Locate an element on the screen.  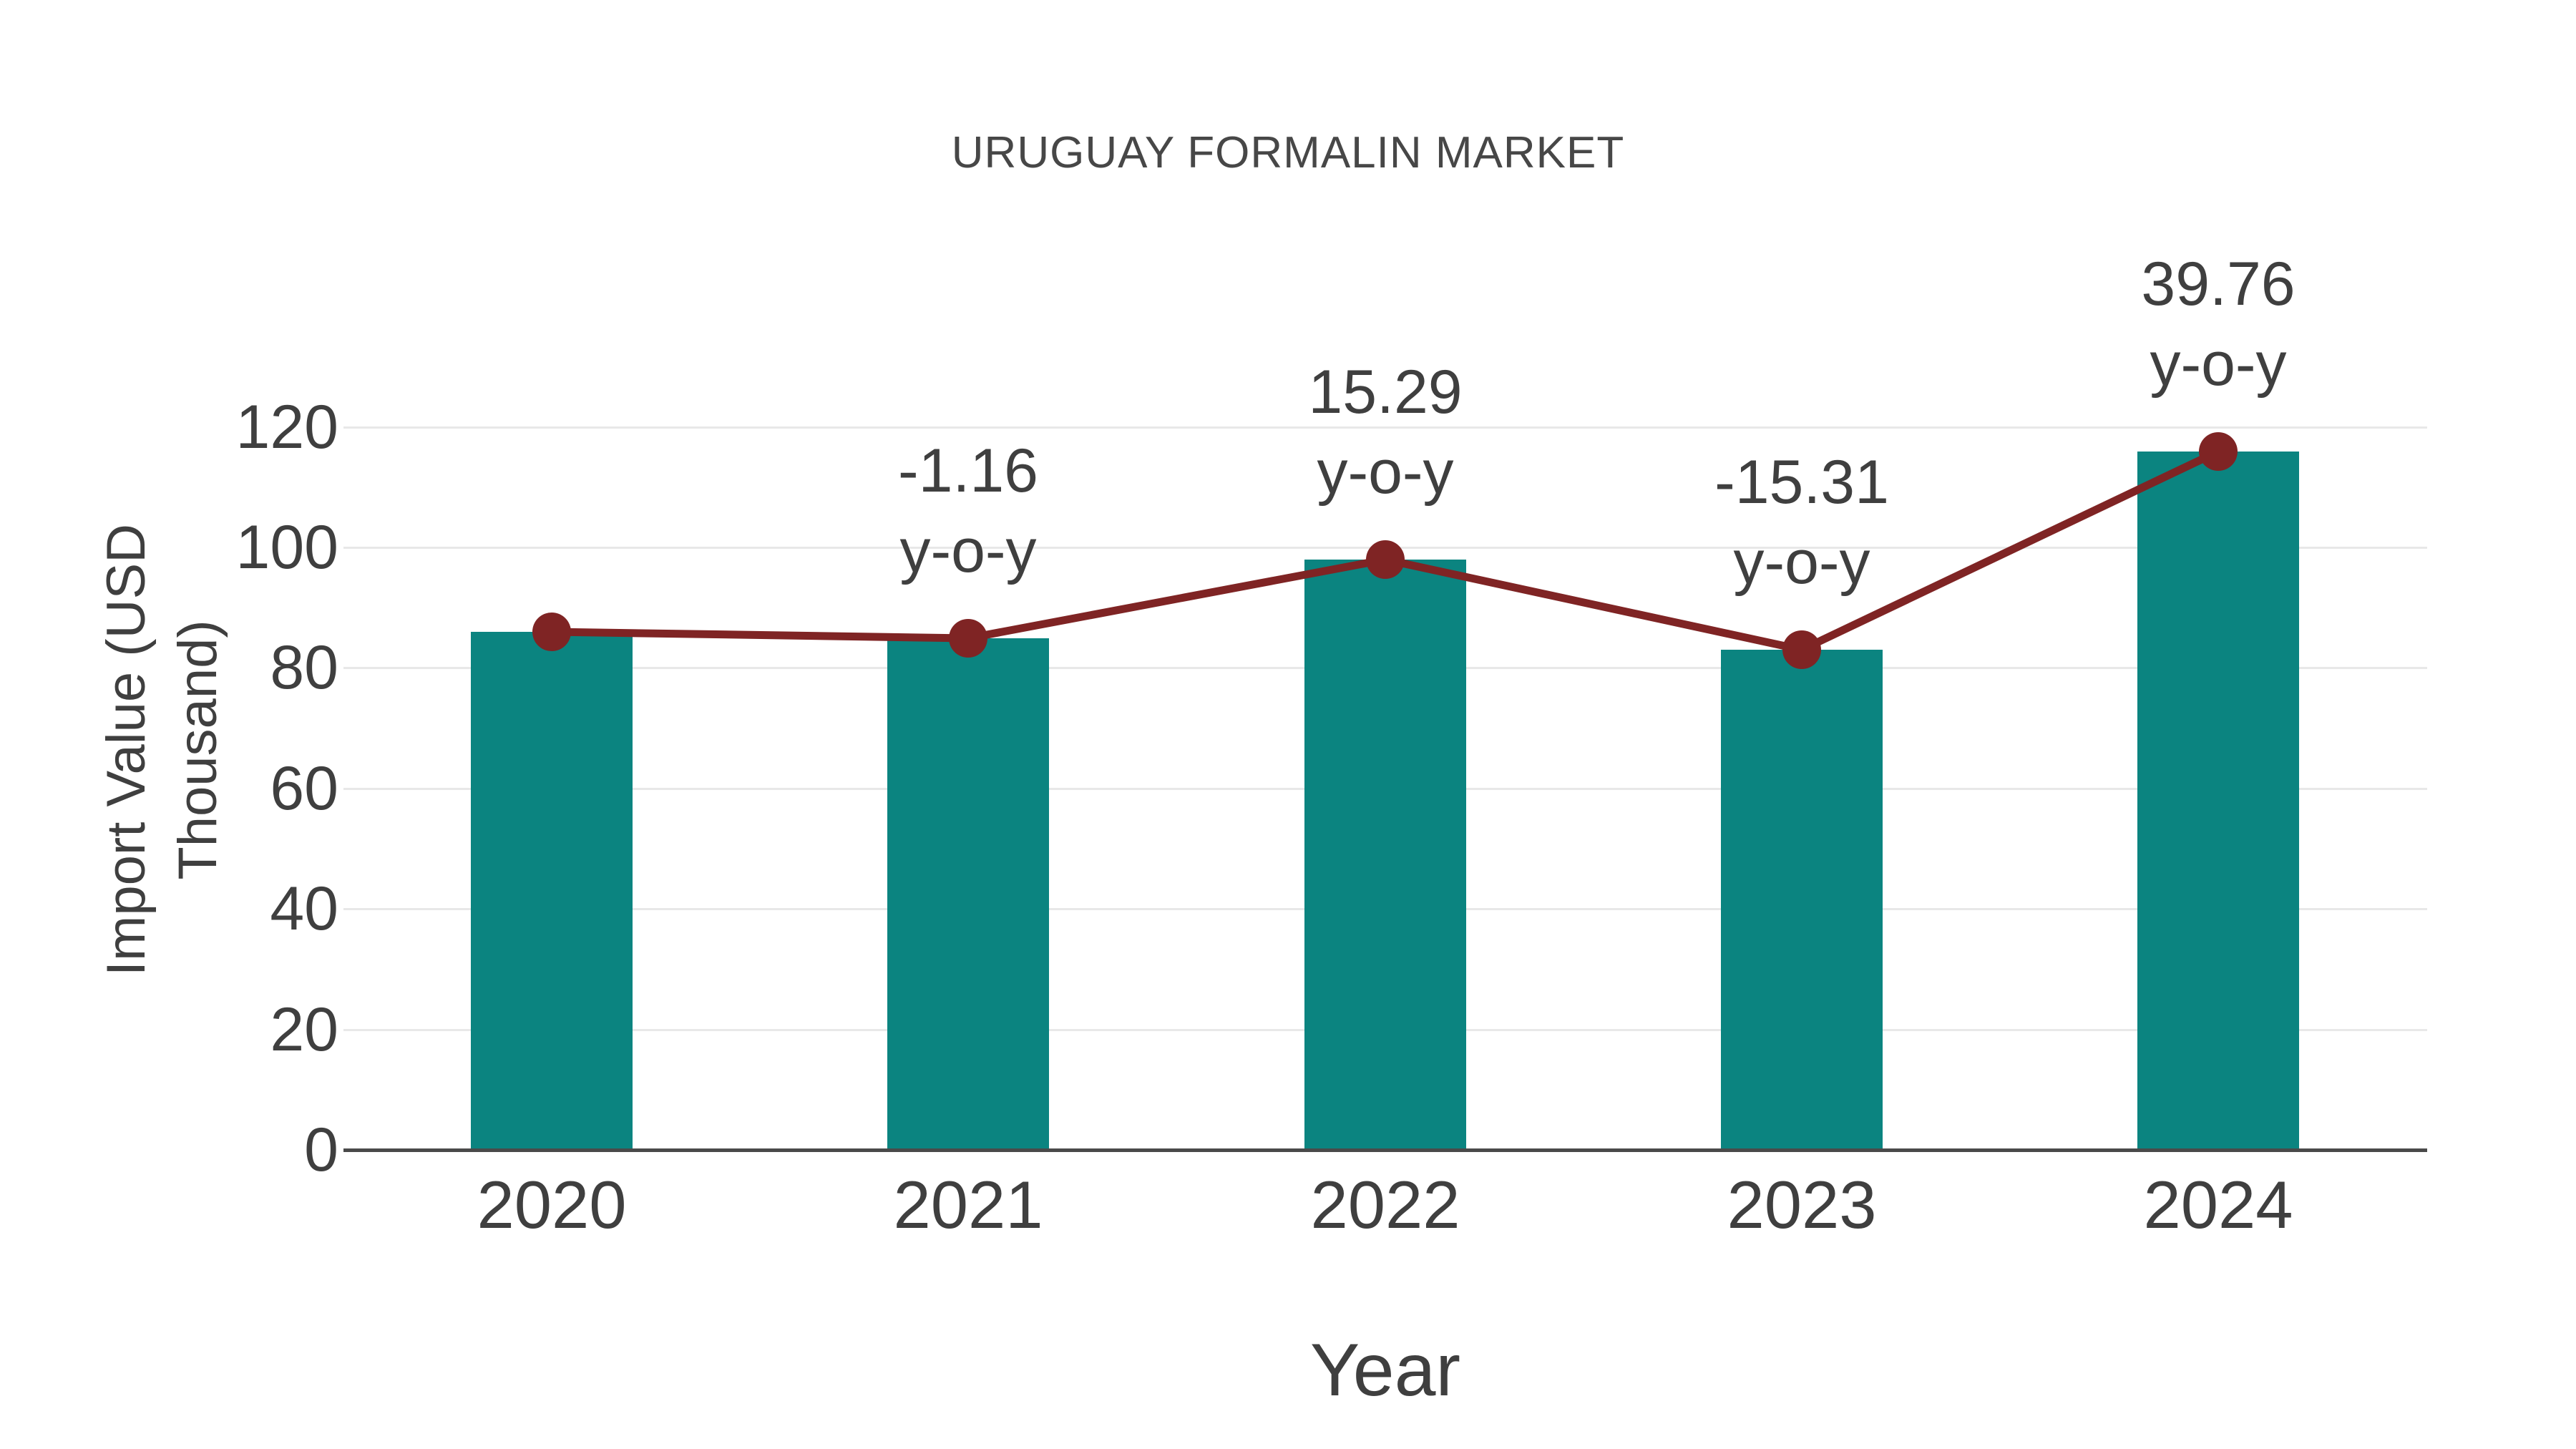
annotation-2022: 15.29 y-o-y is located at coordinates (1385, 432).